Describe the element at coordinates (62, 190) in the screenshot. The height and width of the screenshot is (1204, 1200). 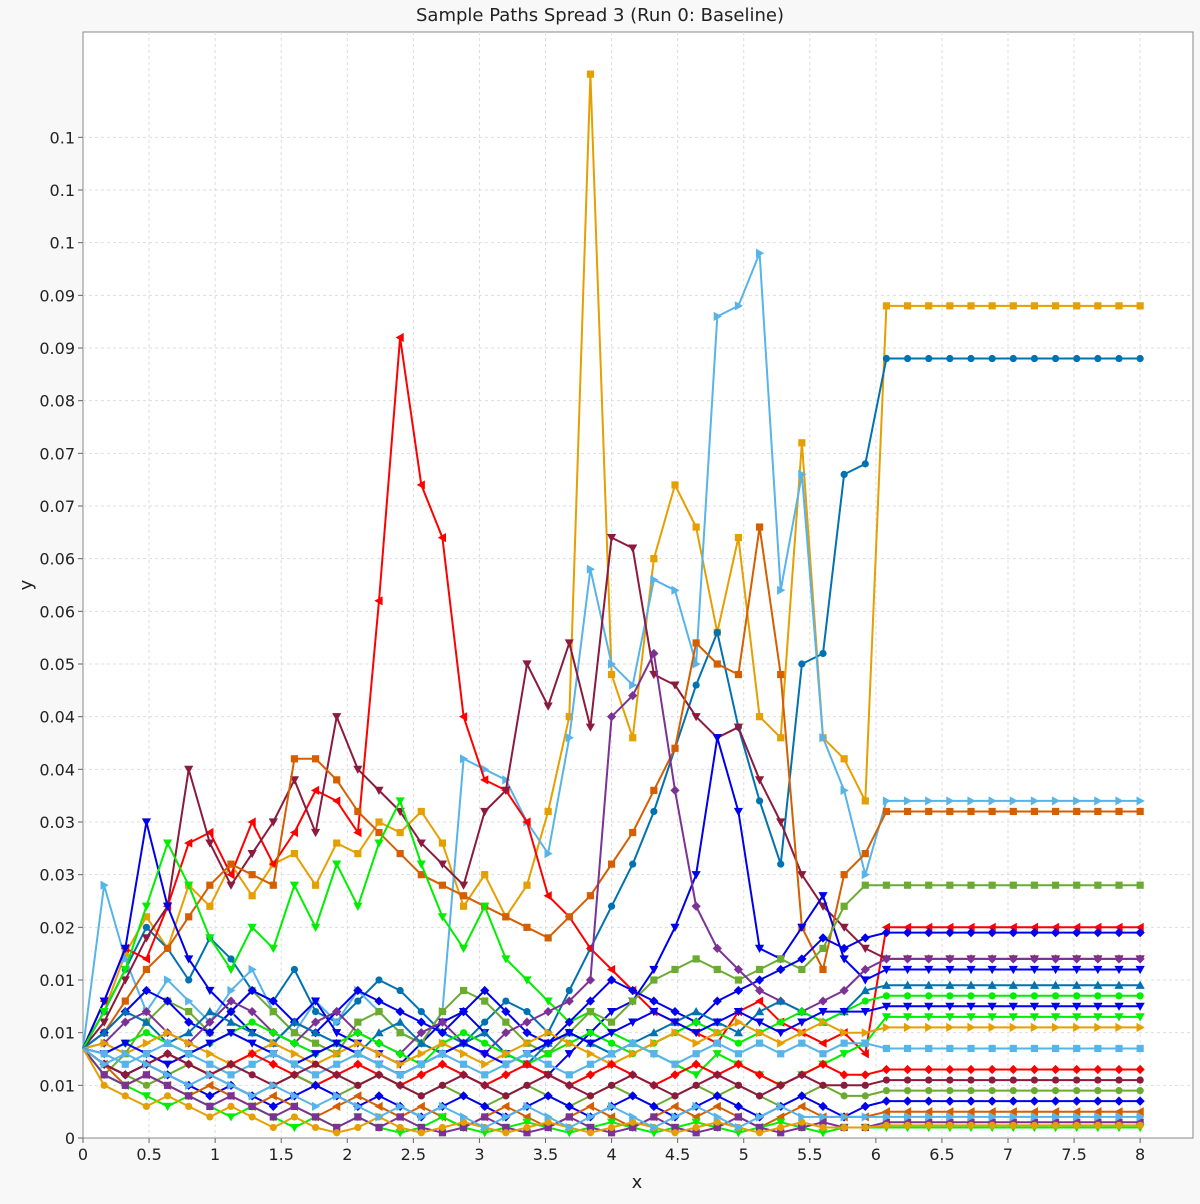
I see `y-tick-label: 0.1` at that location.